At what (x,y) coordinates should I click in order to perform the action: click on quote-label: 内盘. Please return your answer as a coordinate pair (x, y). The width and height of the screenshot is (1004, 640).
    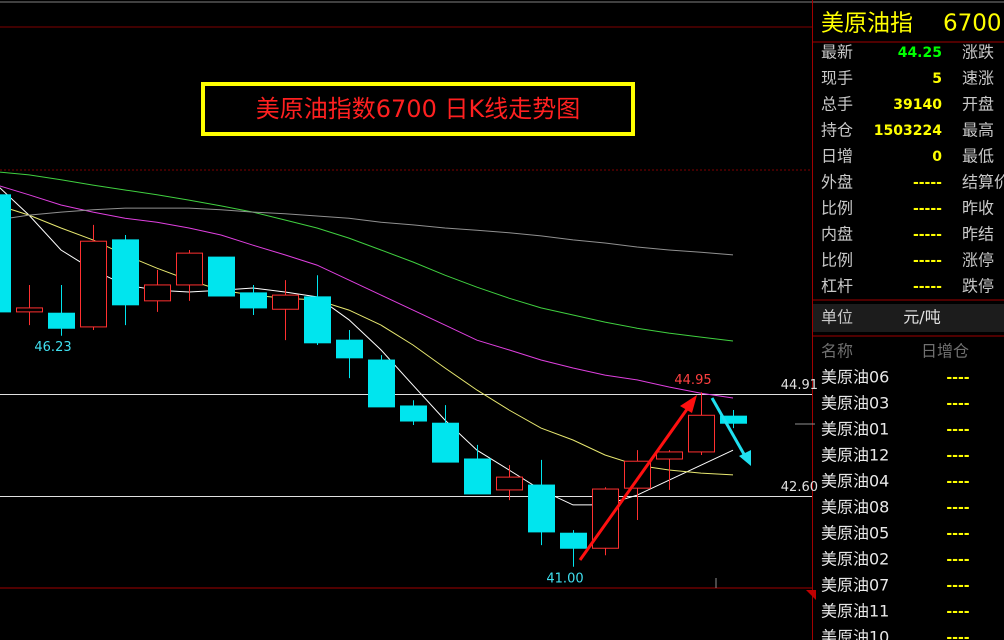
    Looking at the image, I should click on (837, 234).